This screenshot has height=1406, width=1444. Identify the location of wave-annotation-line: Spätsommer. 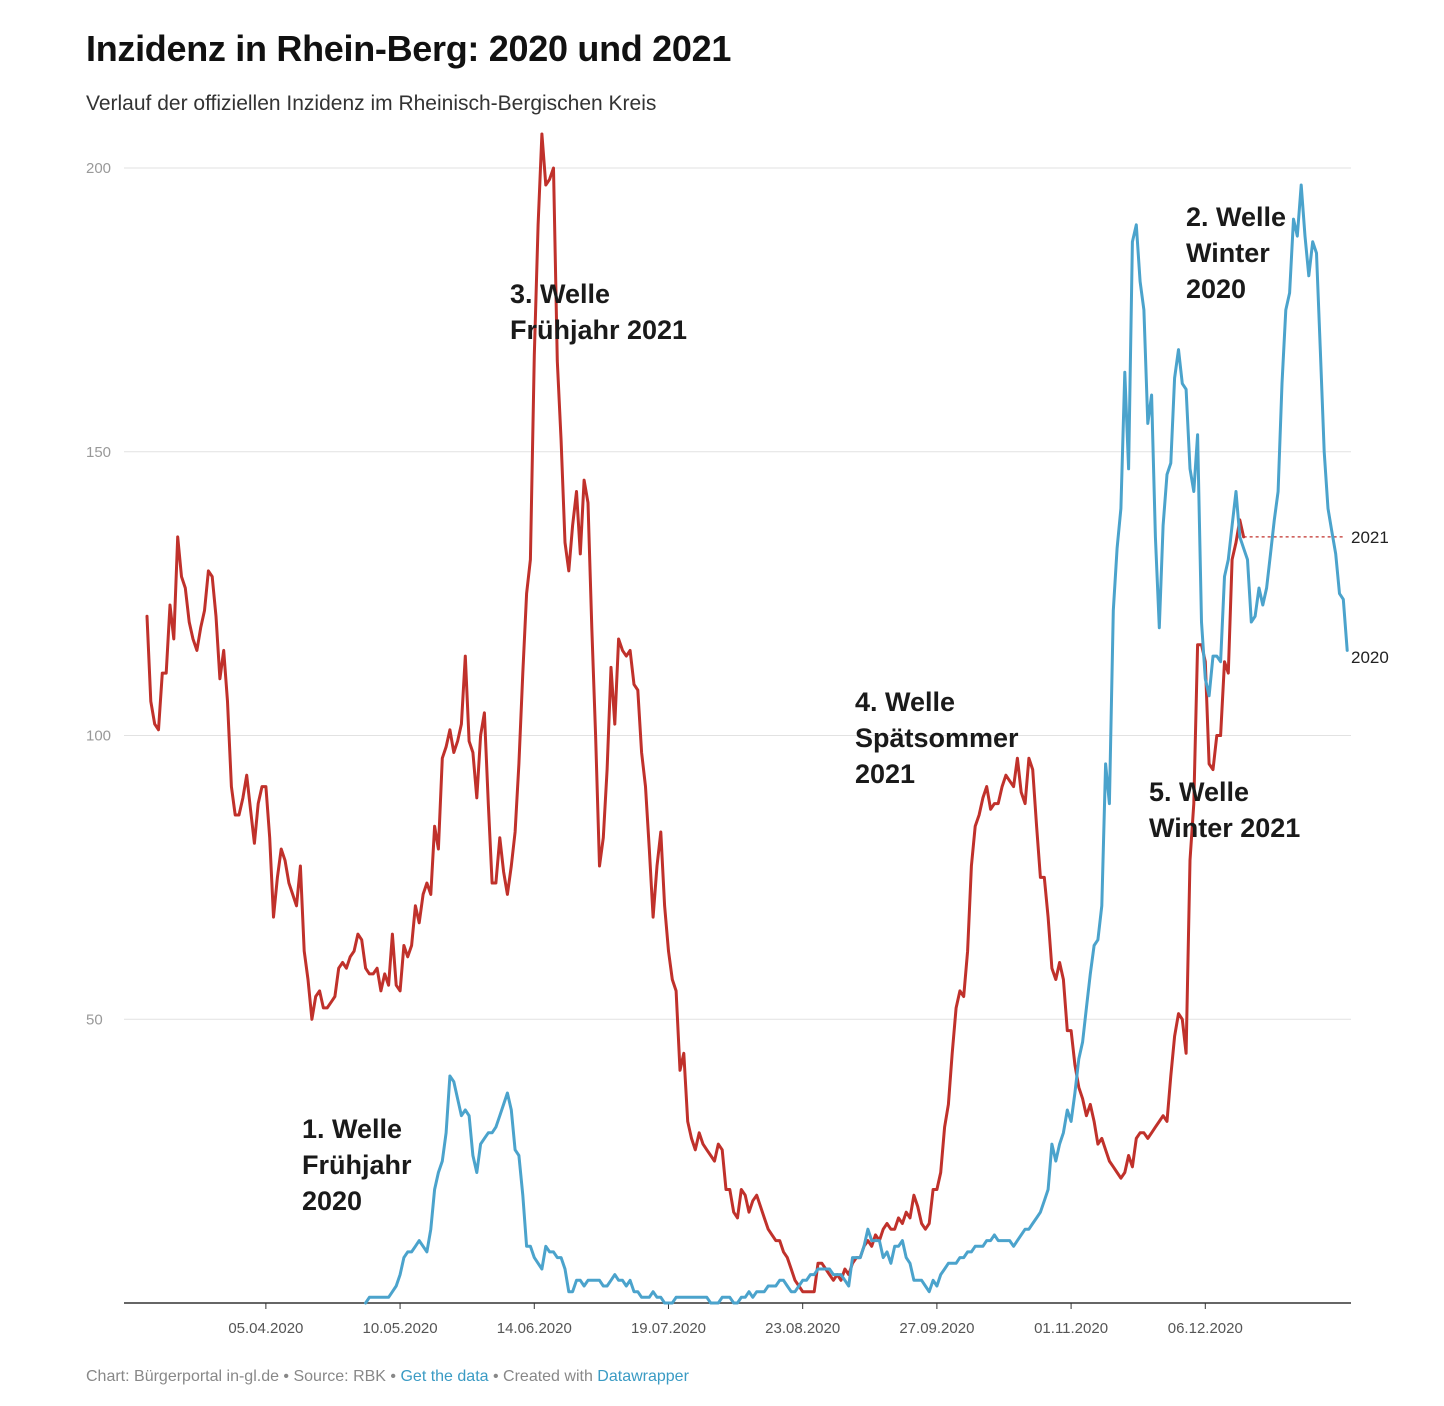
(937, 738).